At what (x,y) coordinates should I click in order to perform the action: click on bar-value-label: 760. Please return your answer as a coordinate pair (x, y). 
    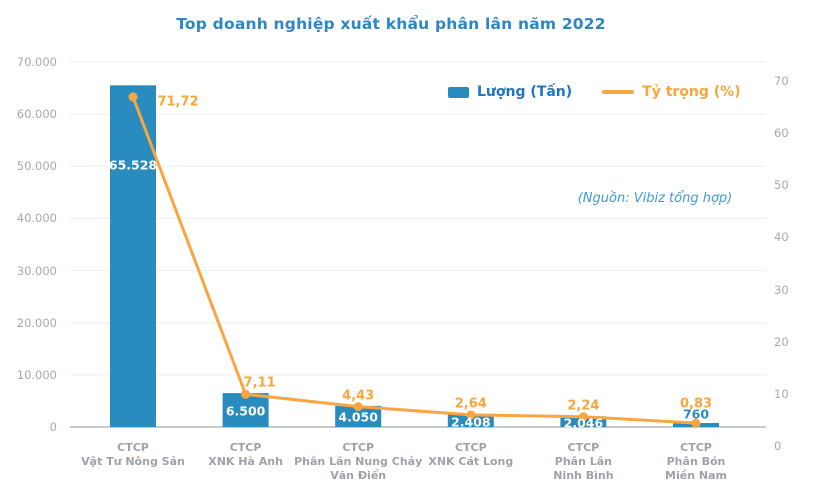
    Looking at the image, I should click on (696, 414).